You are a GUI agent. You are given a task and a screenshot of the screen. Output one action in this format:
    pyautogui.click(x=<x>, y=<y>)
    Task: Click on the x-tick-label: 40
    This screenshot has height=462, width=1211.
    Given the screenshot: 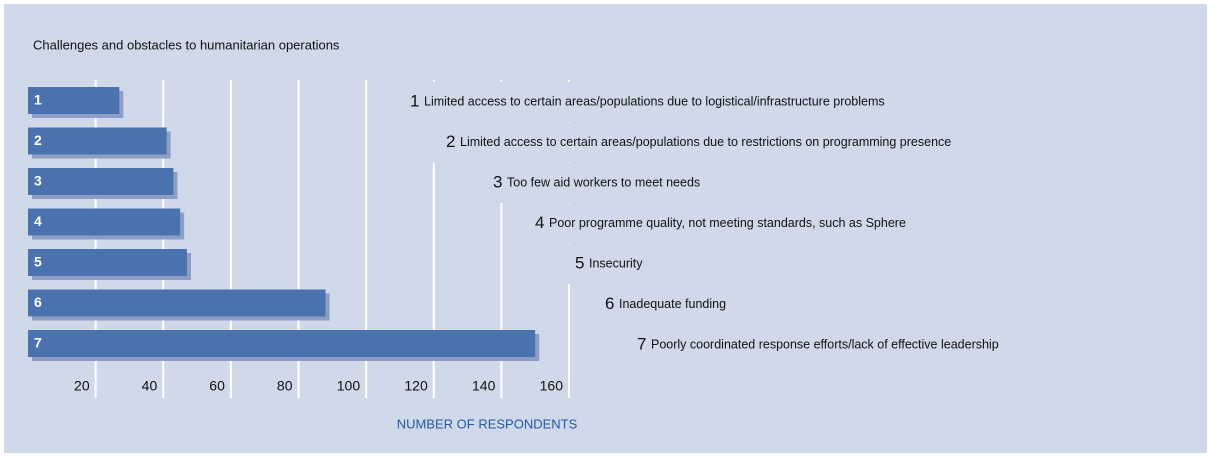 What is the action you would take?
    pyautogui.click(x=150, y=386)
    